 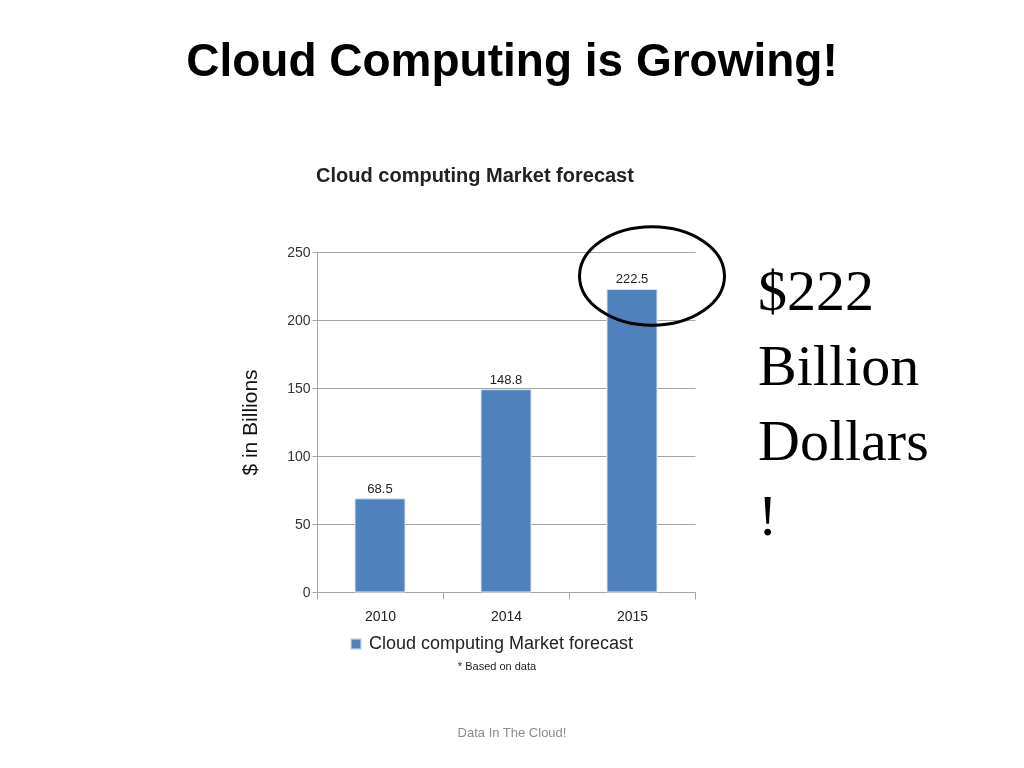 I want to click on chart-title: Cloud Computing is Growing!, so click(x=512, y=60).